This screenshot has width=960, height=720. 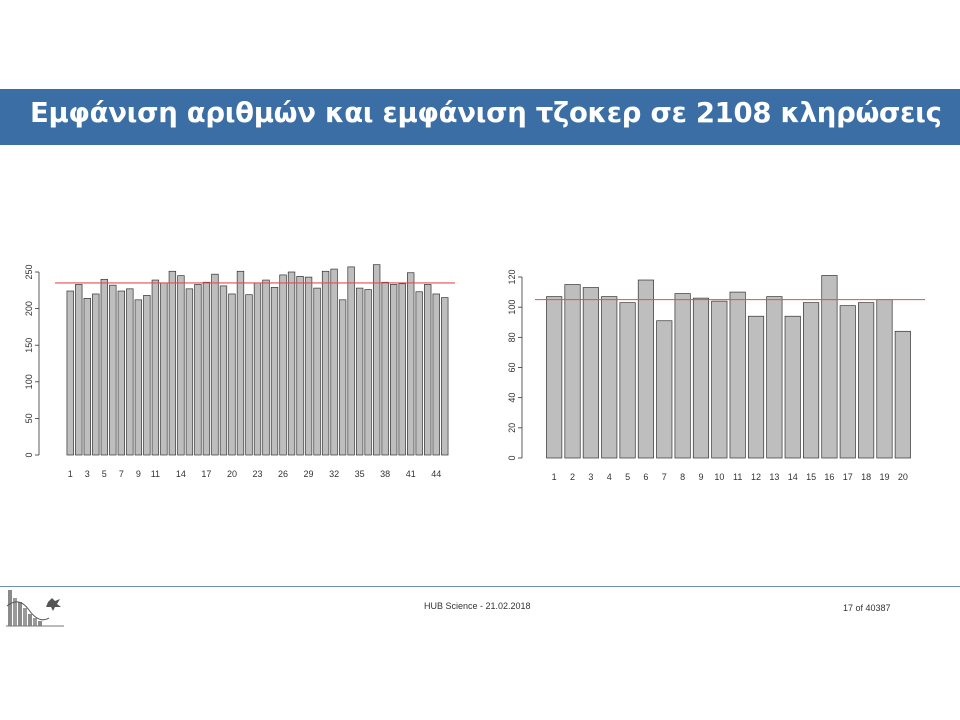 I want to click on footer-divider, so click(x=480, y=586).